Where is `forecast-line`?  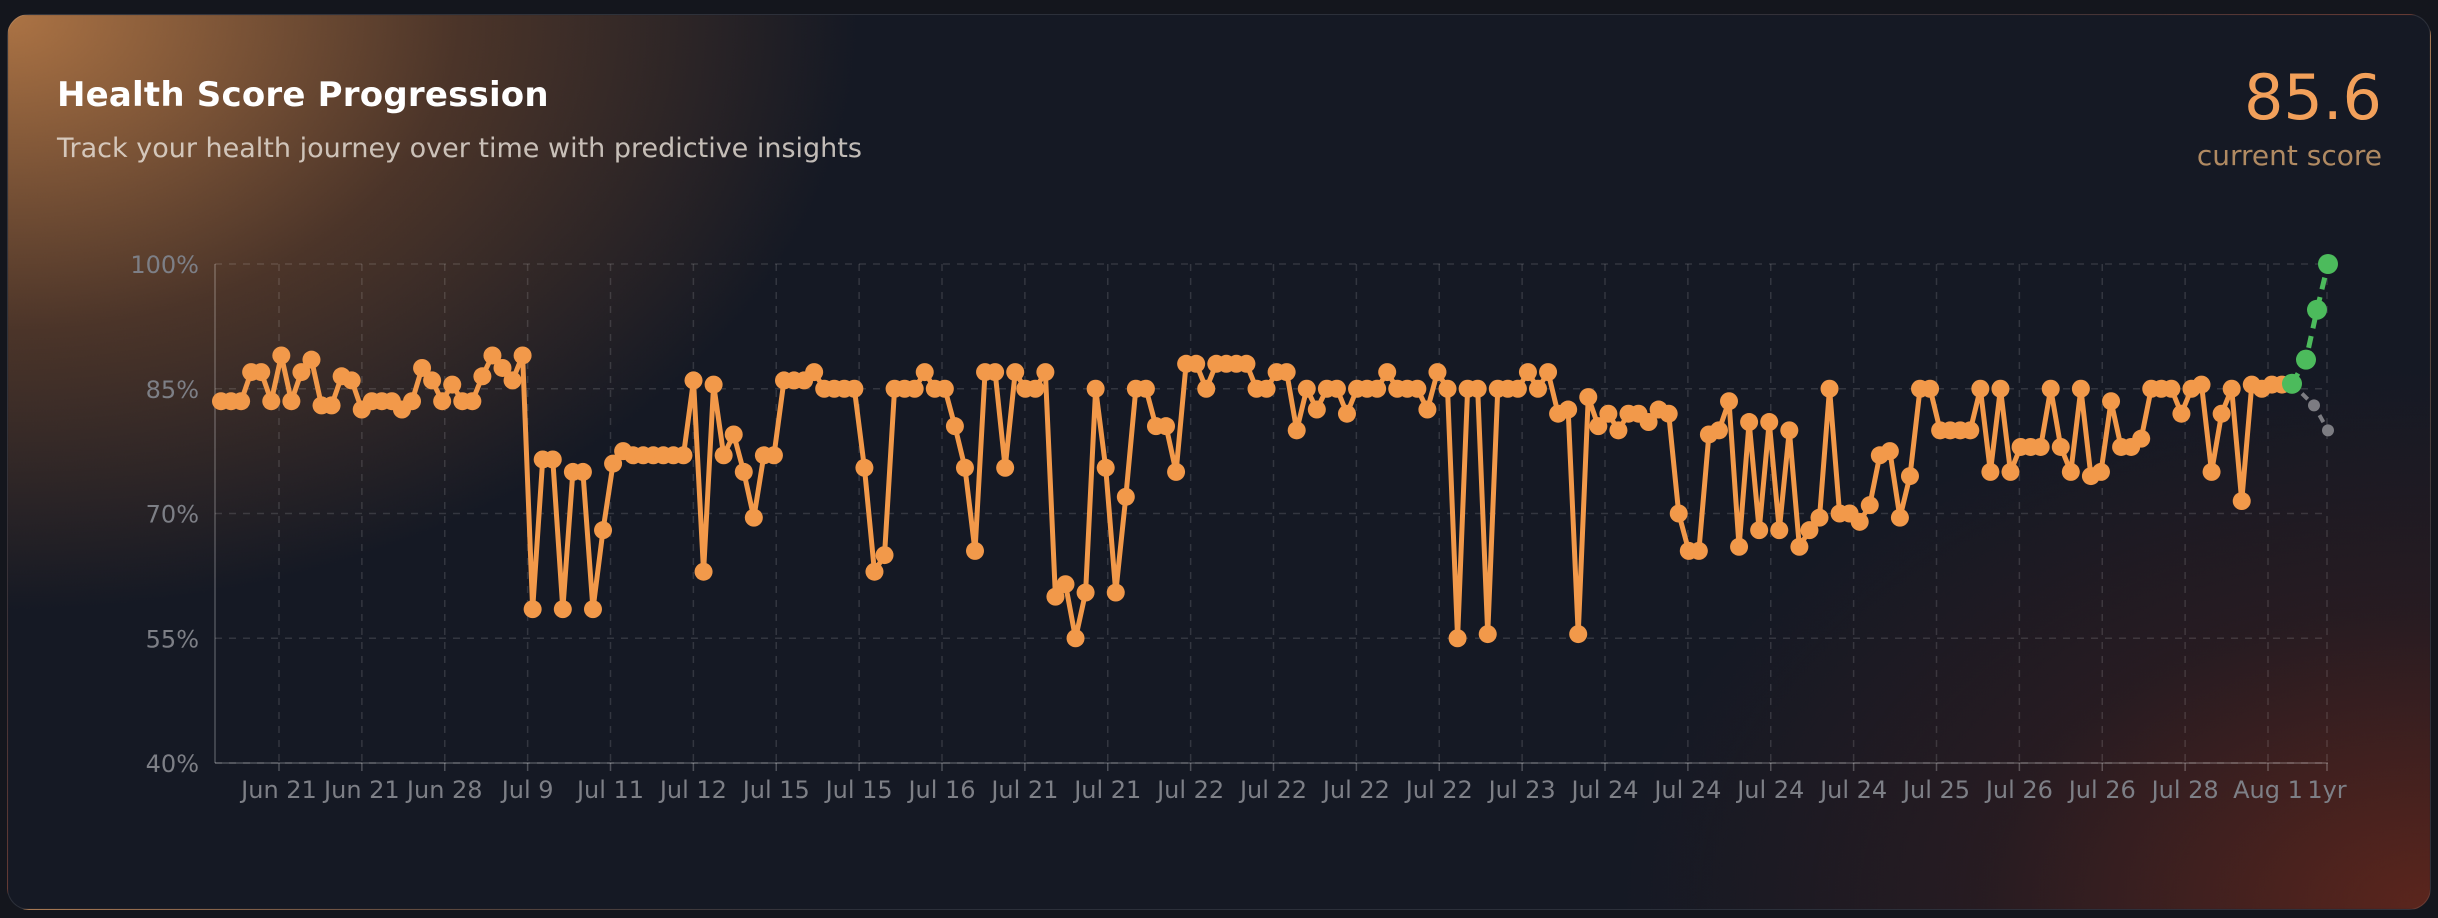
forecast-line is located at coordinates (2310, 324).